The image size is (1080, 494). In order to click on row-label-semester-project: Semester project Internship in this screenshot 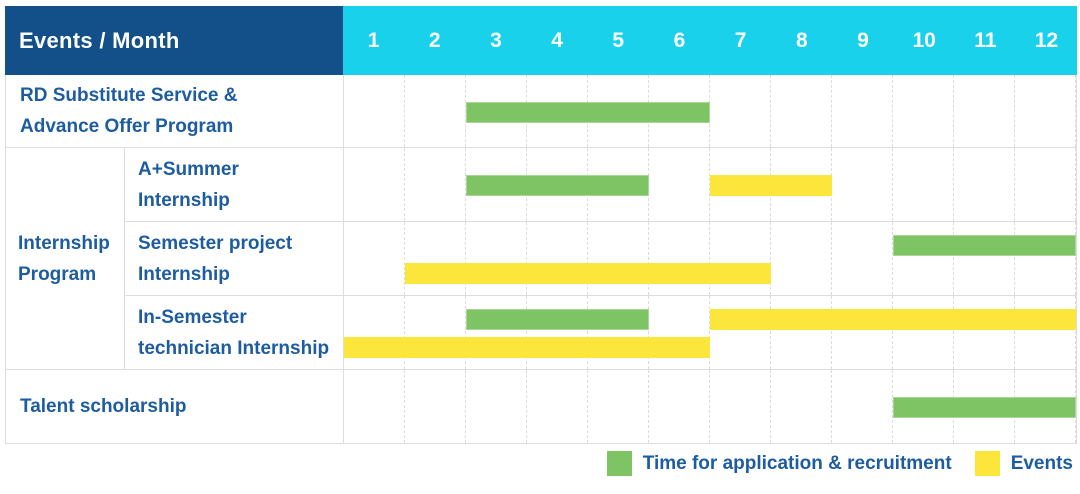, I will do `click(234, 258)`.